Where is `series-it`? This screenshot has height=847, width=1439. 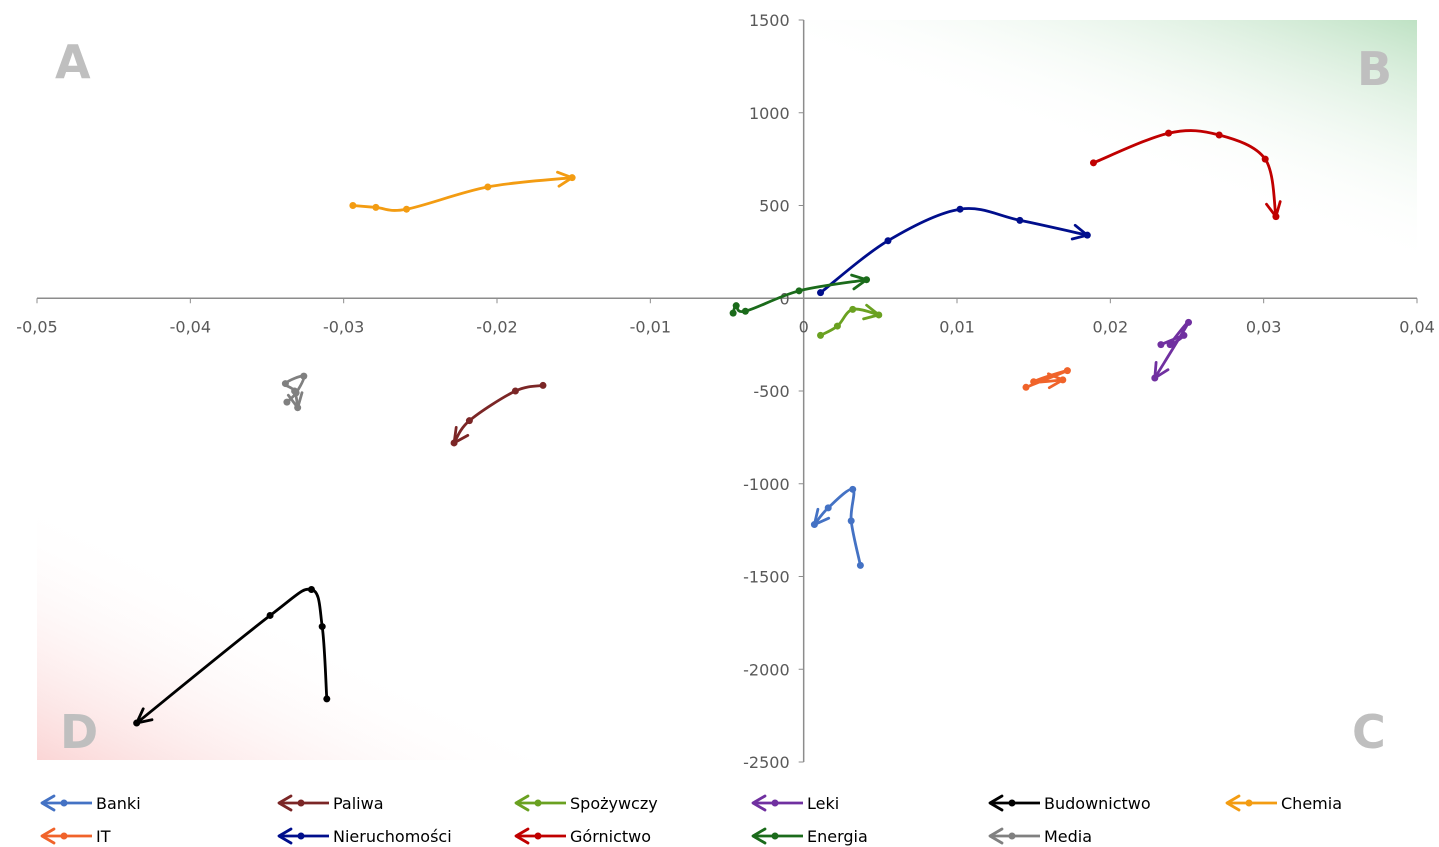 series-it is located at coordinates (1046, 379).